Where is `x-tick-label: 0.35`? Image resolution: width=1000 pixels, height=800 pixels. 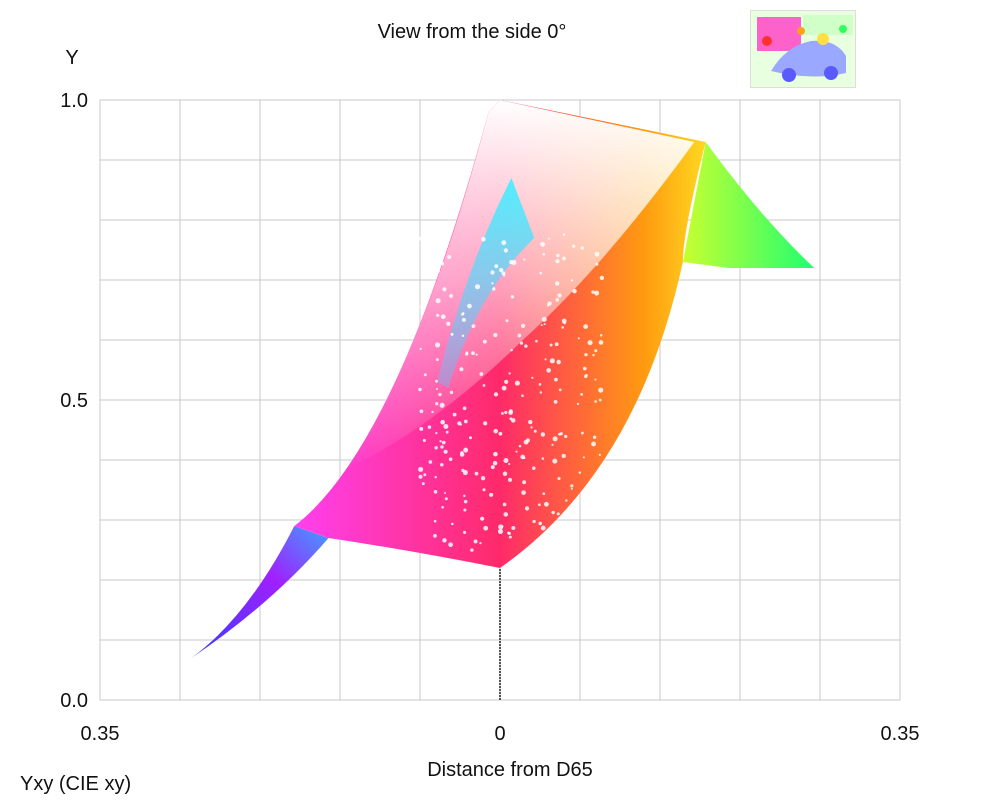
x-tick-label: 0.35 is located at coordinates (100, 734).